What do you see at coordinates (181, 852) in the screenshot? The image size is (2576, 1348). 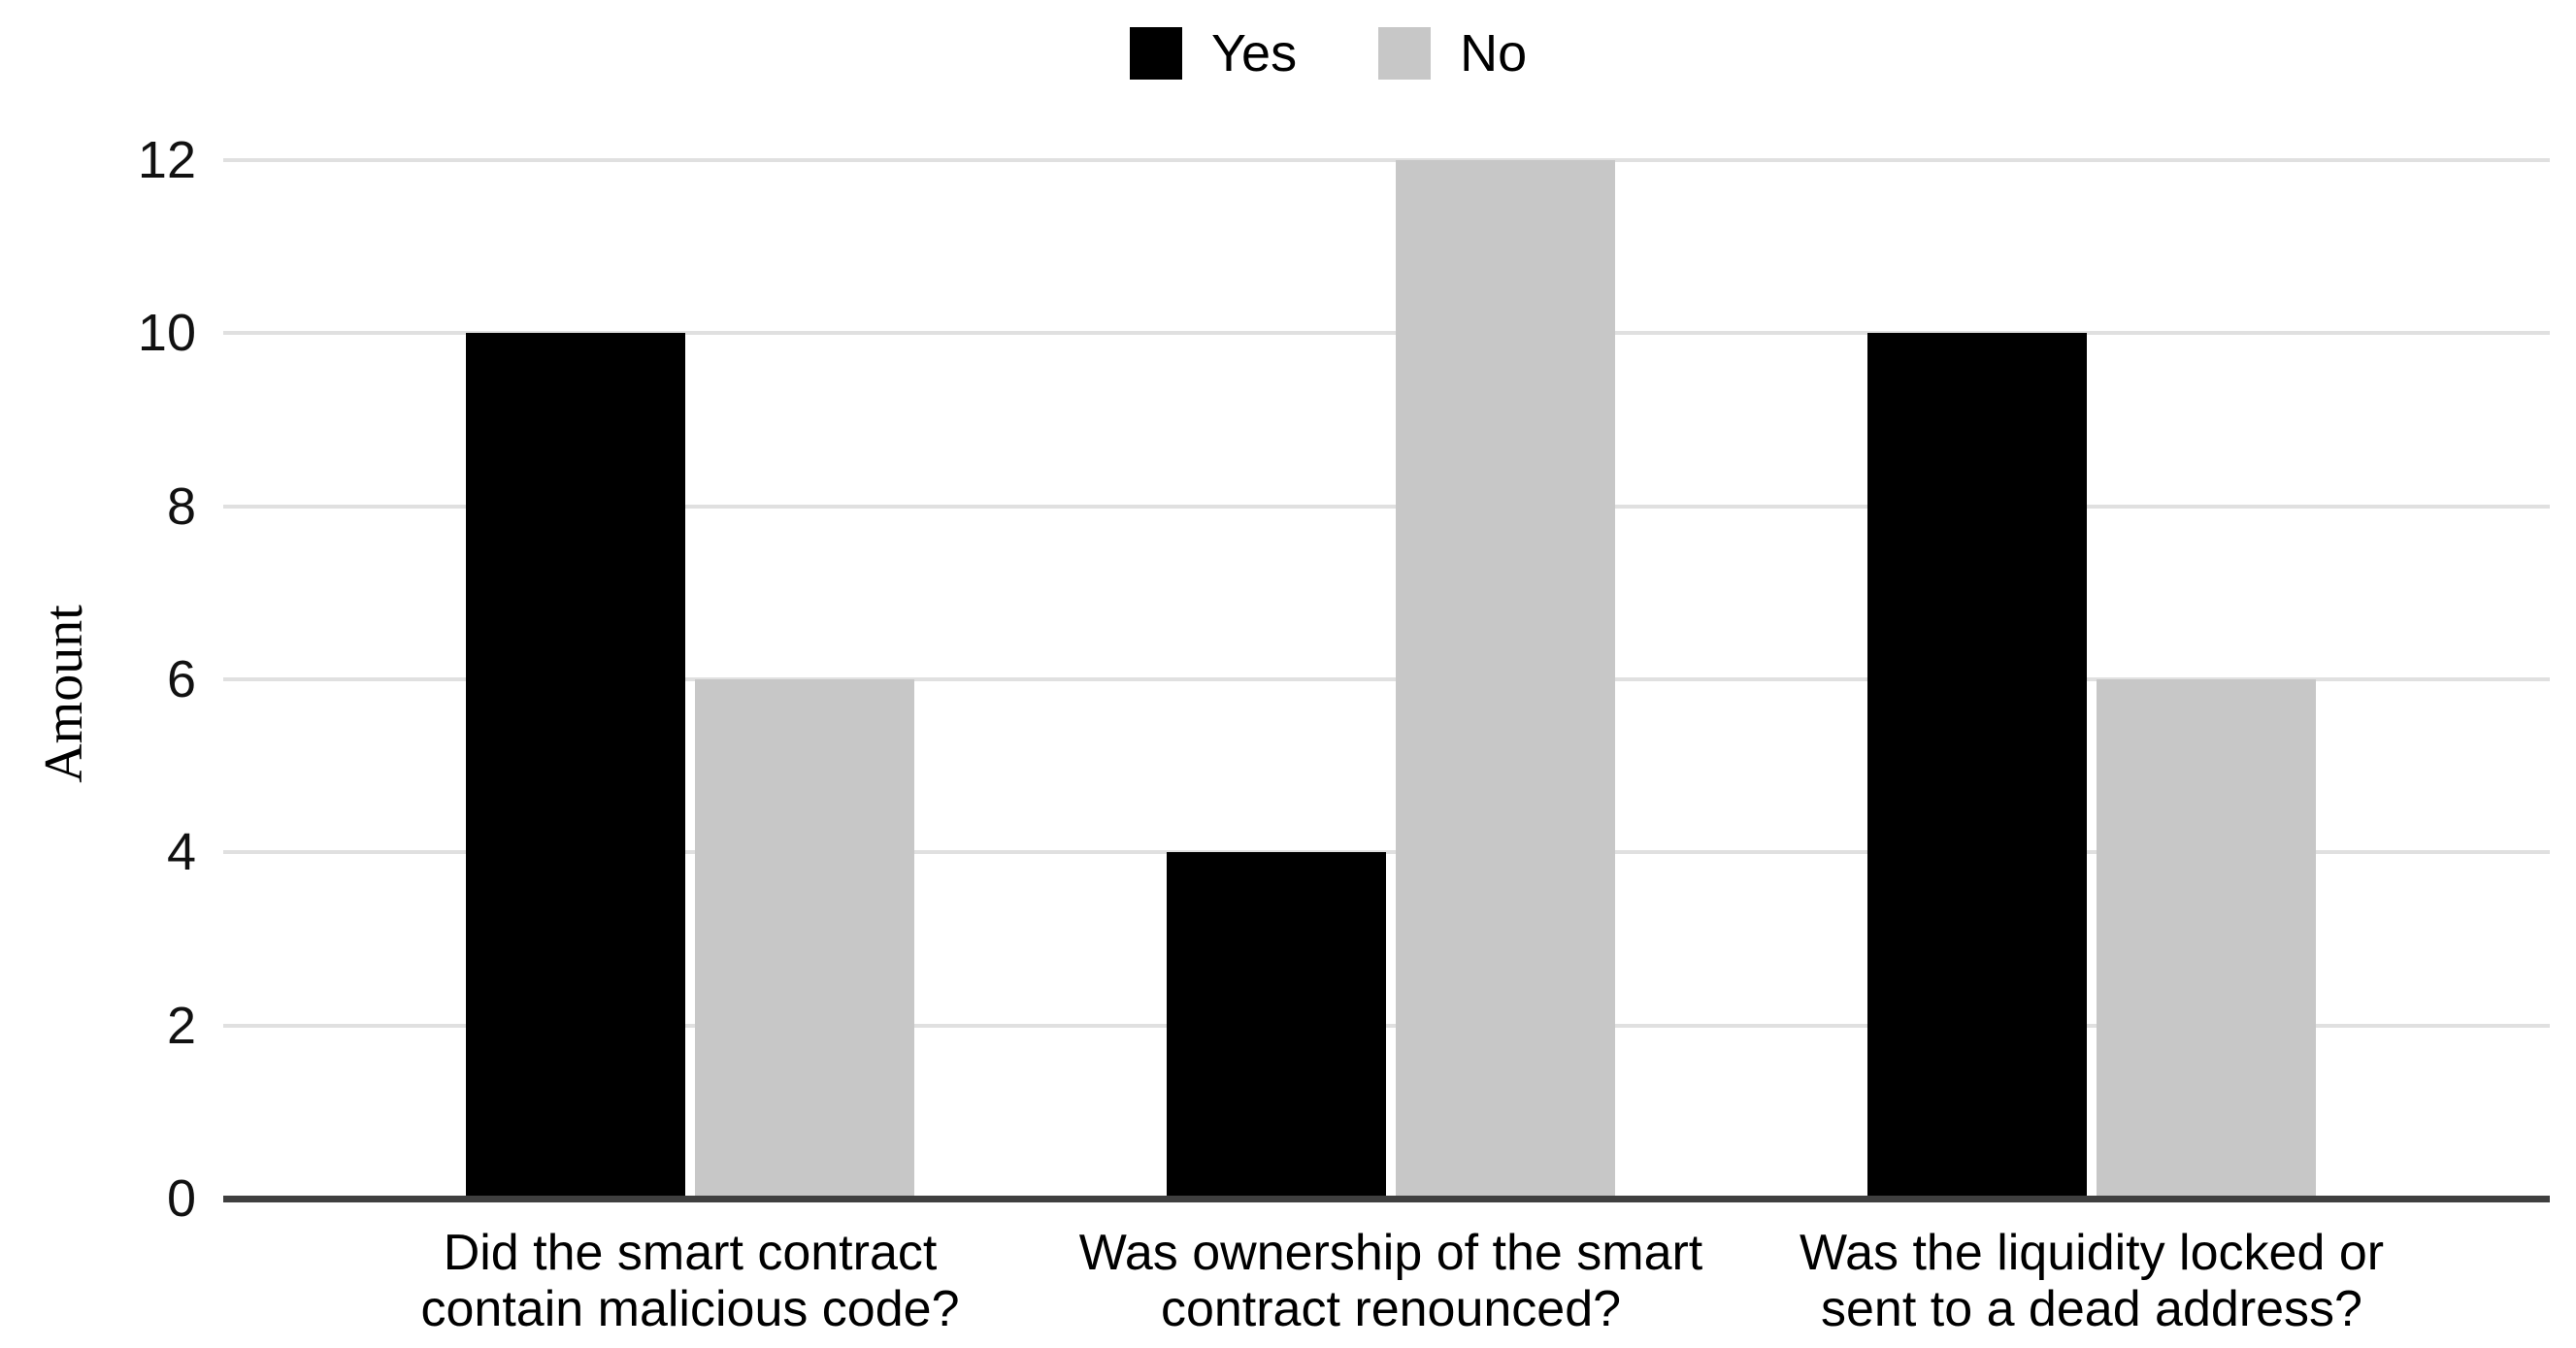 I see `y-tick-label-4: 4` at bounding box center [181, 852].